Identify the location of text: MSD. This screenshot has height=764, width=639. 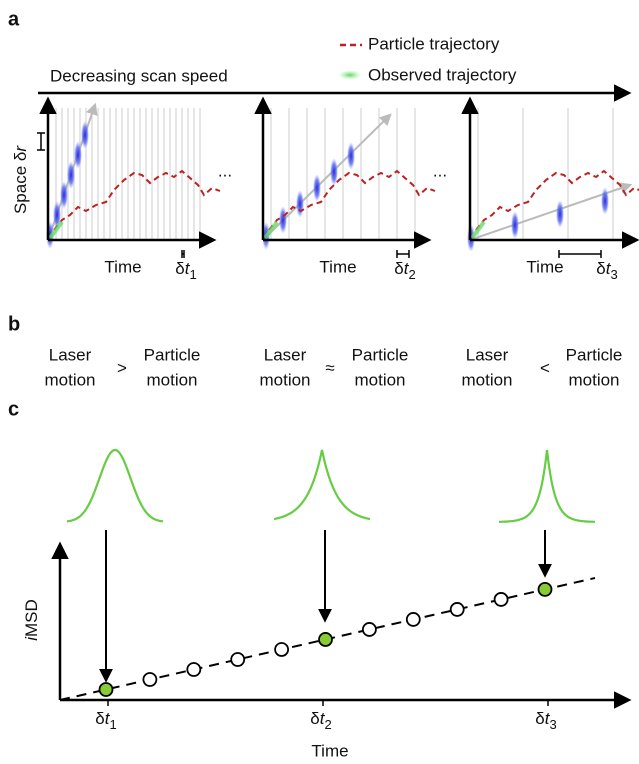
(31, 618).